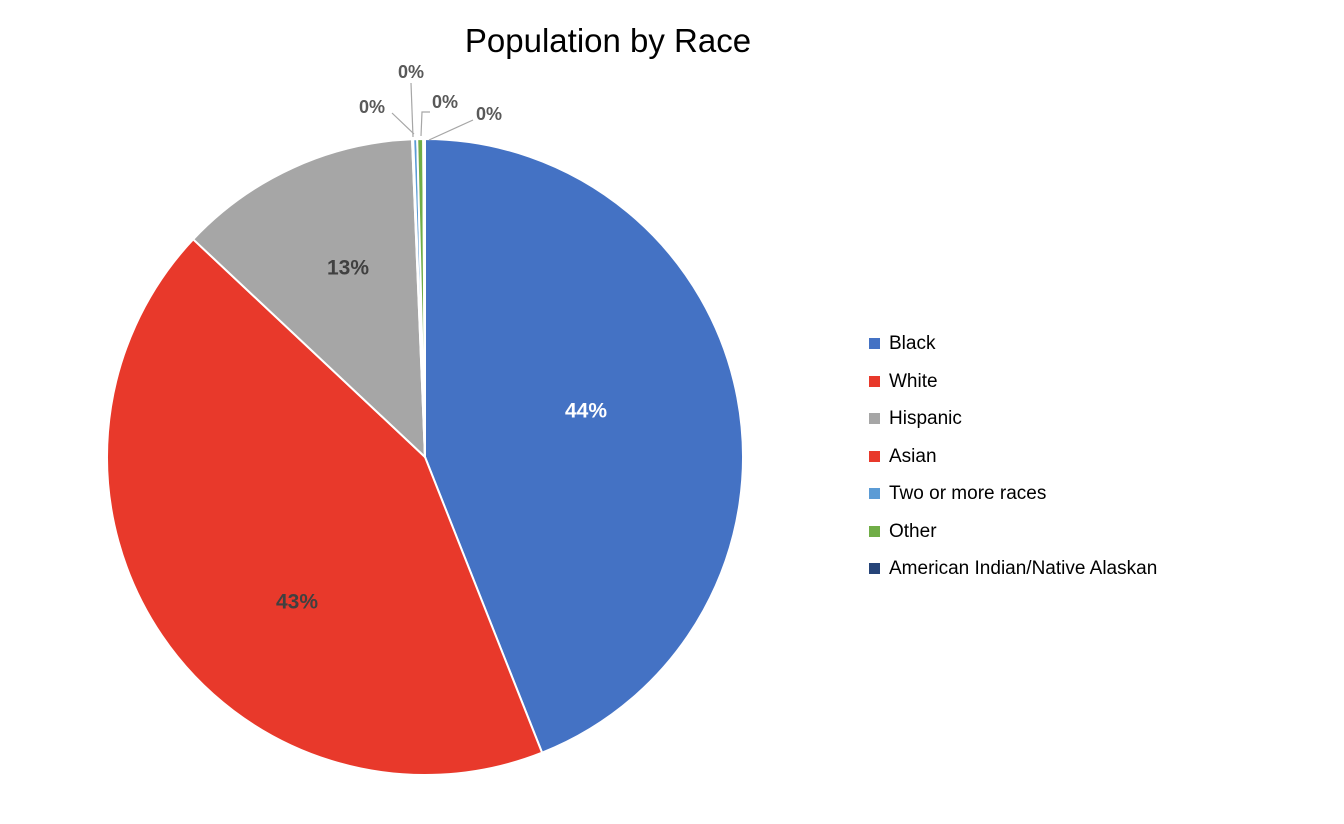 The width and height of the screenshot is (1344, 824). I want to click on legend-item-white: White, so click(1013, 382).